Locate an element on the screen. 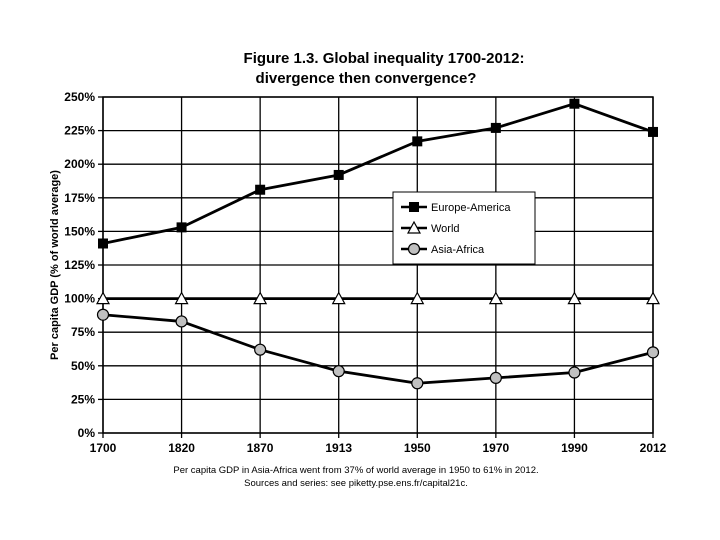 The width and height of the screenshot is (720, 540). legend-label: World is located at coordinates (445, 229).